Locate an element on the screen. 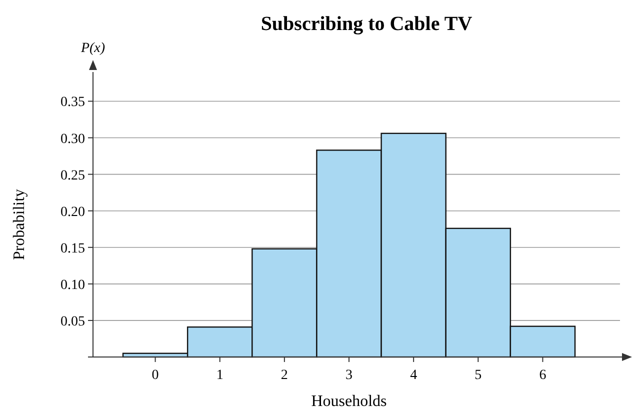 The image size is (636, 417). chart-title: Subscribing to Cable TV is located at coordinates (366, 24).